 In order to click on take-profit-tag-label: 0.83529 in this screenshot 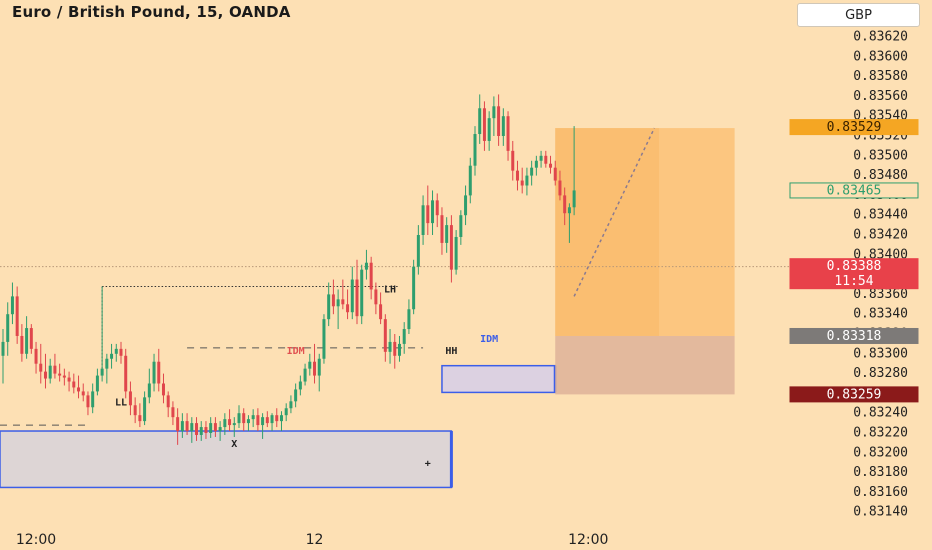, I will do `click(854, 127)`.